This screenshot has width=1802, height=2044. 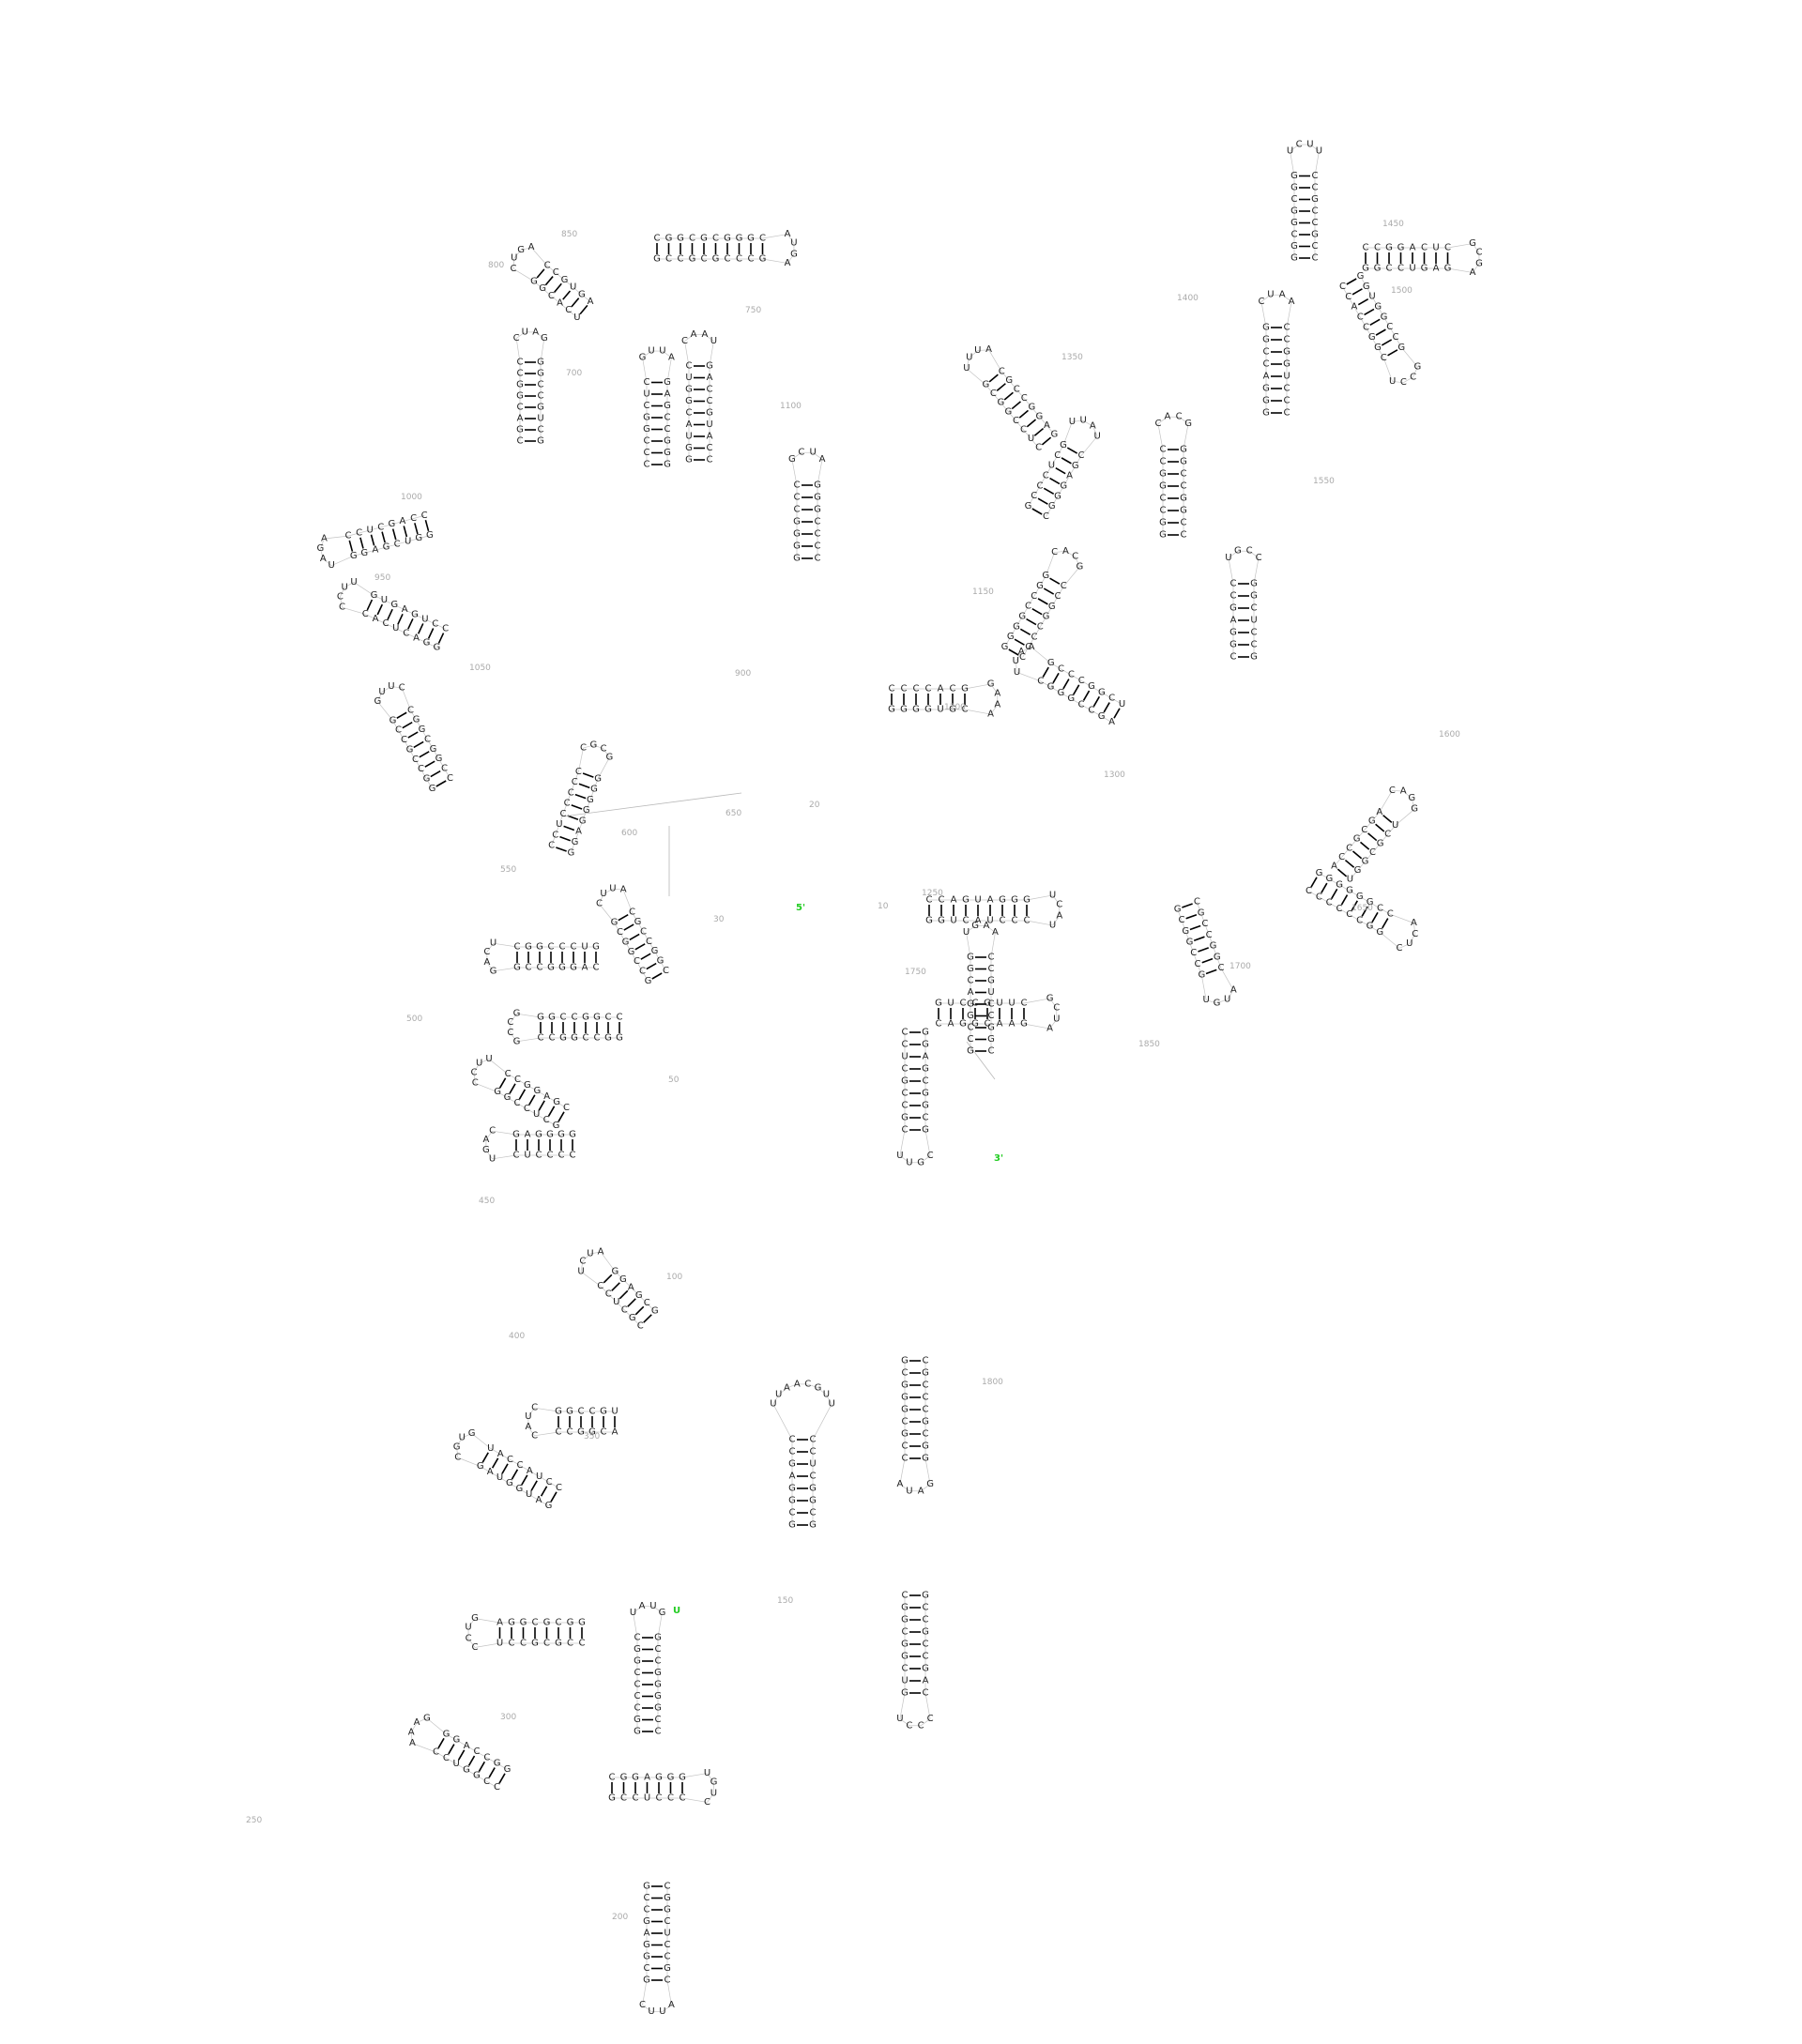 What do you see at coordinates (412, 497) in the screenshot?
I see `sequence-index-label: 1000` at bounding box center [412, 497].